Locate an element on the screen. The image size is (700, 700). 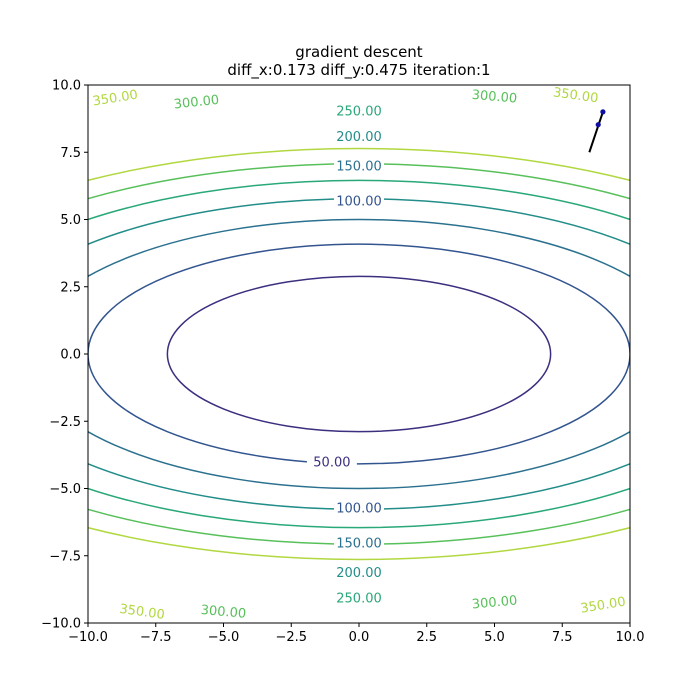
x-tick-label: 10.0 is located at coordinates (630, 637).